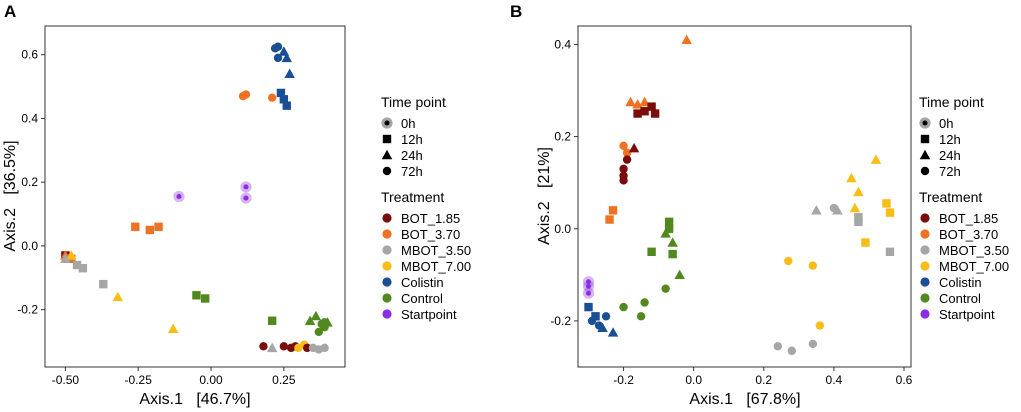  What do you see at coordinates (412, 197) in the screenshot?
I see `legend-a-treatment-title: Treatment` at bounding box center [412, 197].